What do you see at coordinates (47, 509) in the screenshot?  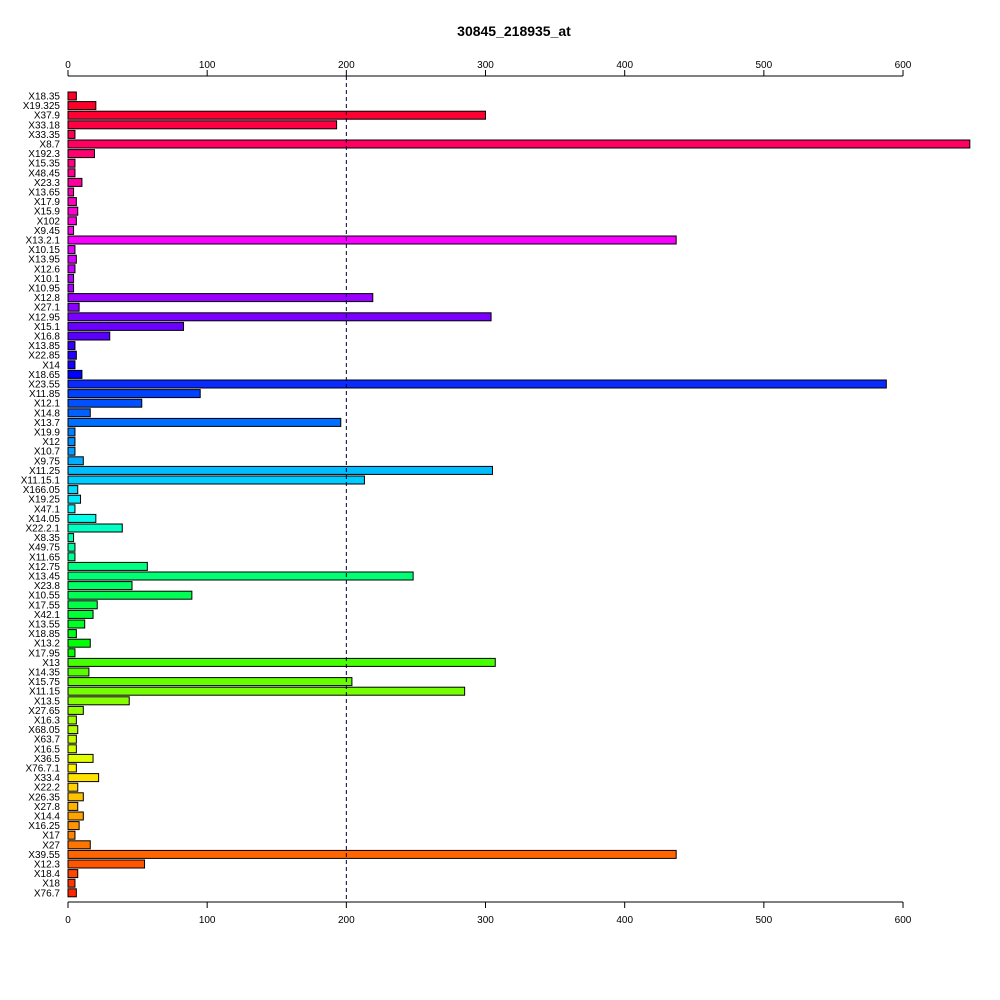 I see `category-label: X47.1` at bounding box center [47, 509].